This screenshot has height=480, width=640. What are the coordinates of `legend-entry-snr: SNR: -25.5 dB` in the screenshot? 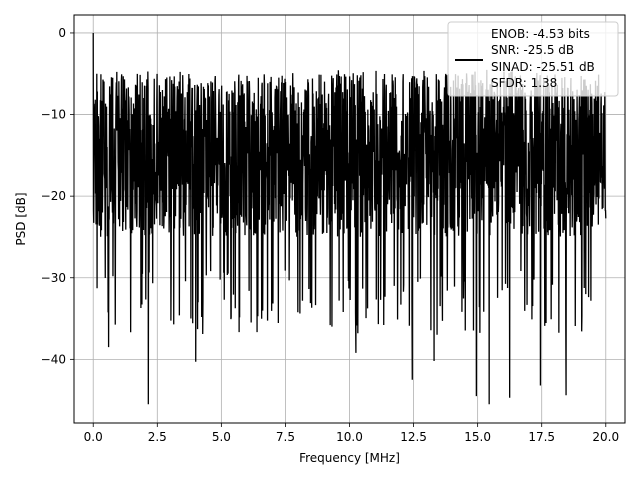 It's located at (532, 50).